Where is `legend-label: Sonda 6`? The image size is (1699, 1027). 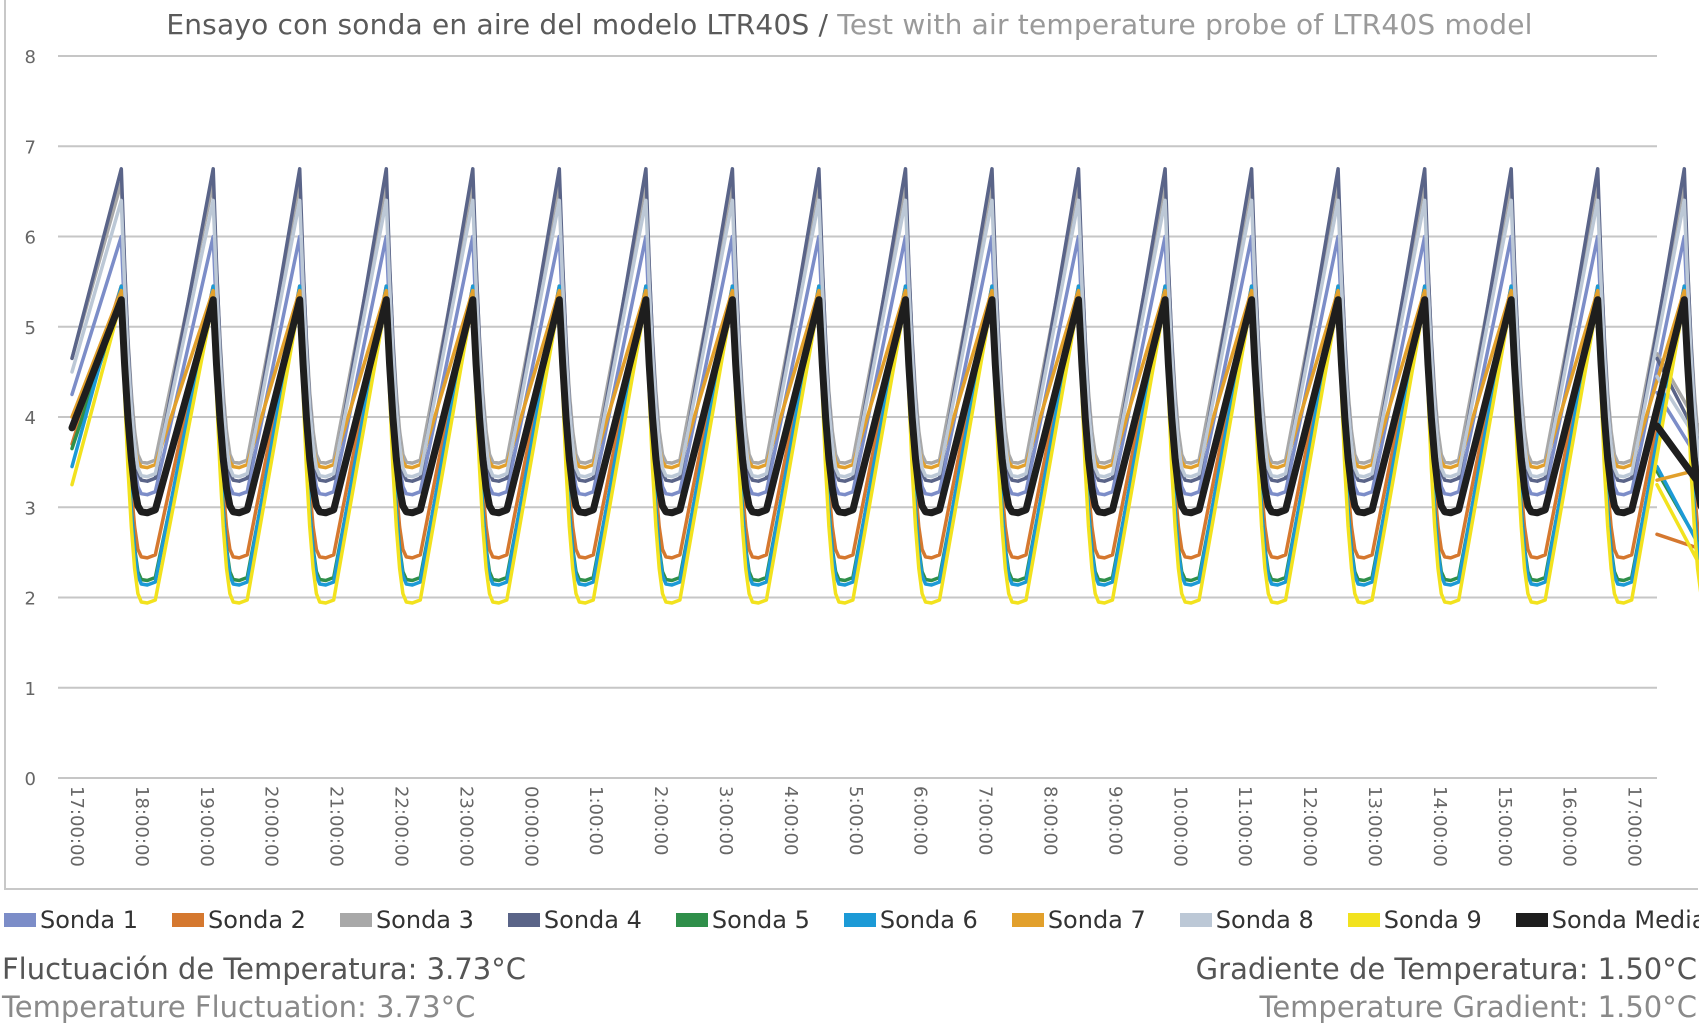
legend-label: Sonda 6 is located at coordinates (928, 920).